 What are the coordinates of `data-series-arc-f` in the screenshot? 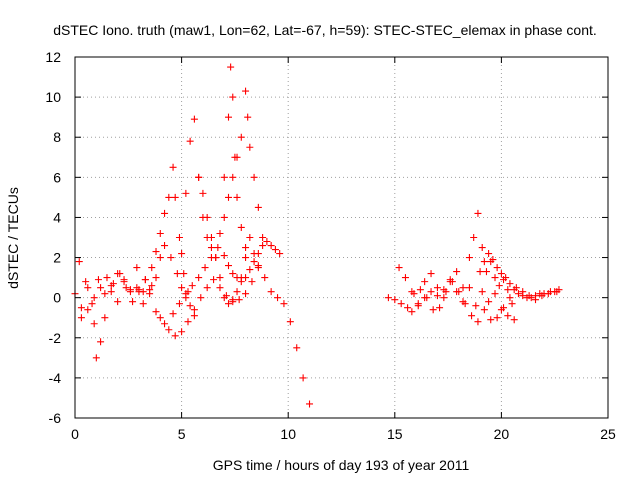 It's located at (233, 335).